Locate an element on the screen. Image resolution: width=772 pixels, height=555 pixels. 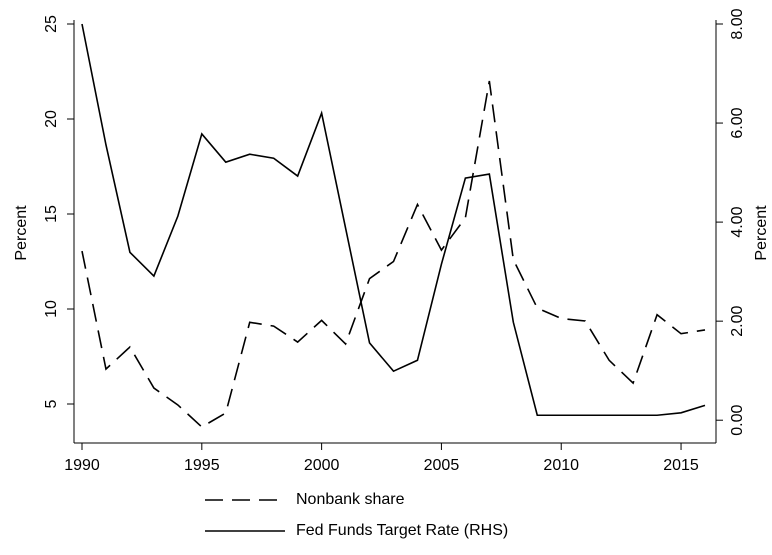
x-tick-label: 1990 is located at coordinates (82, 465).